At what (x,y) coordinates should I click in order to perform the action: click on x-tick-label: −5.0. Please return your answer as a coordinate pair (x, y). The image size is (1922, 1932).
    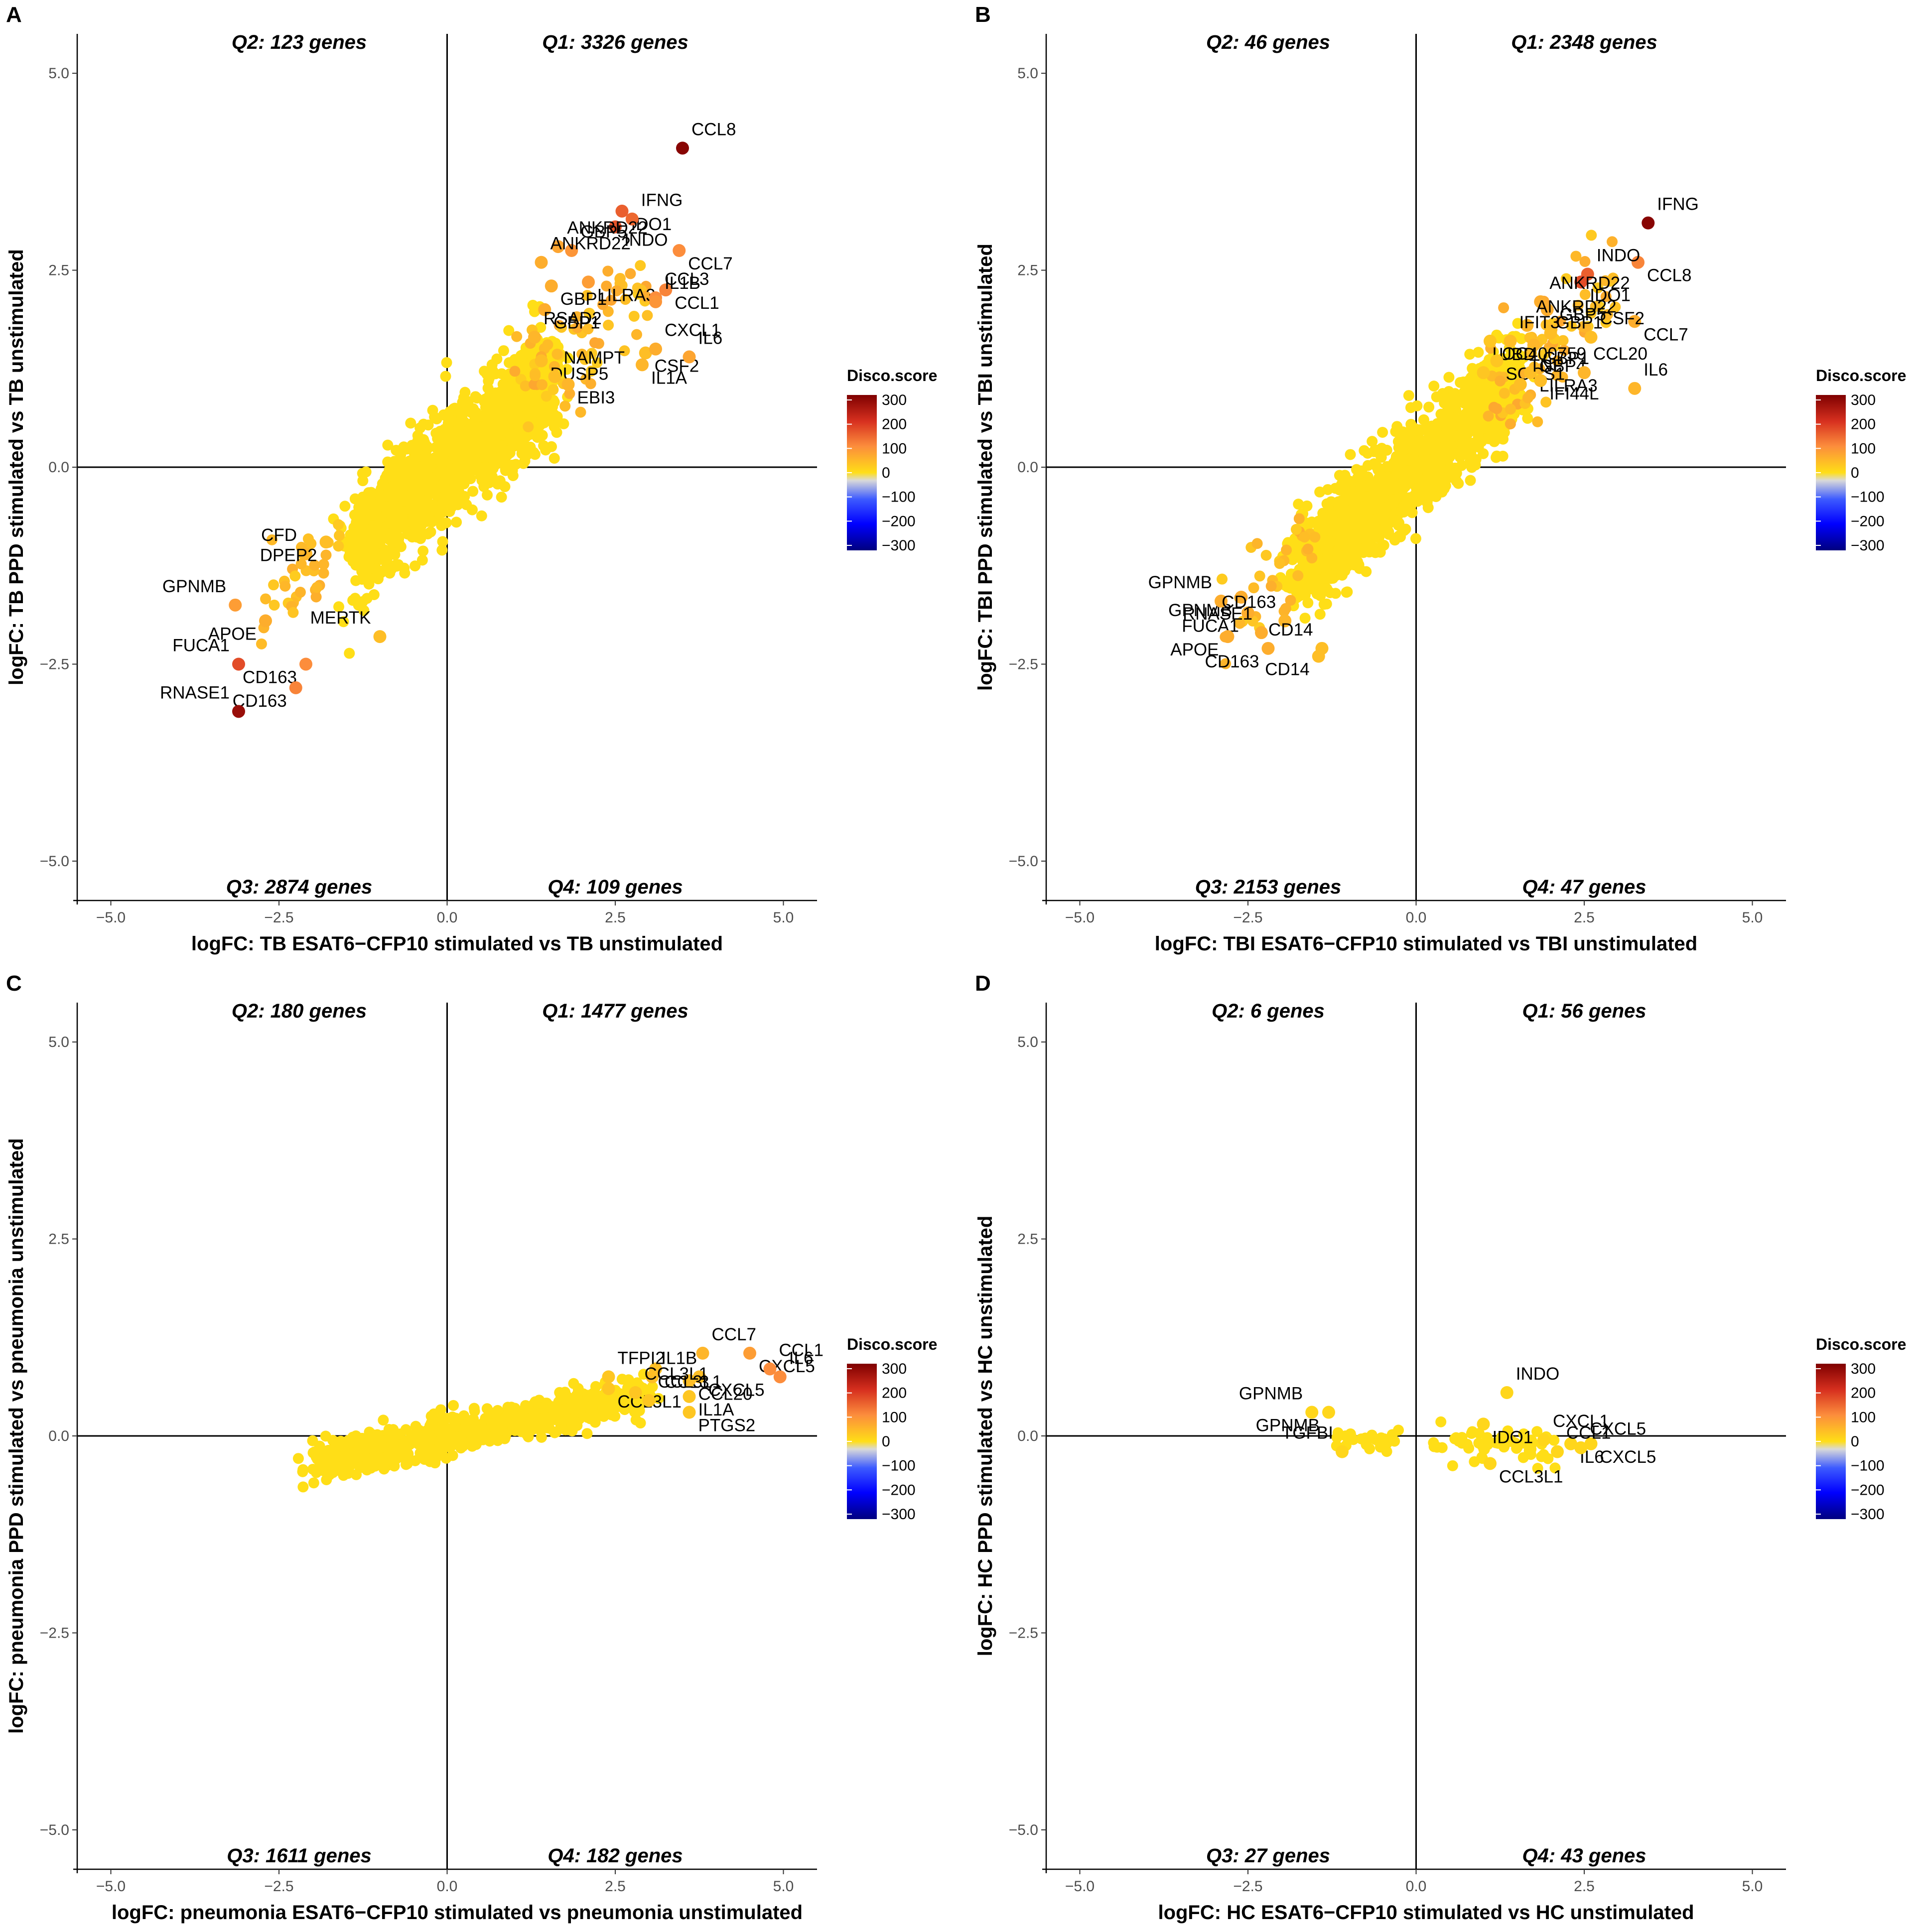
    Looking at the image, I should click on (111, 917).